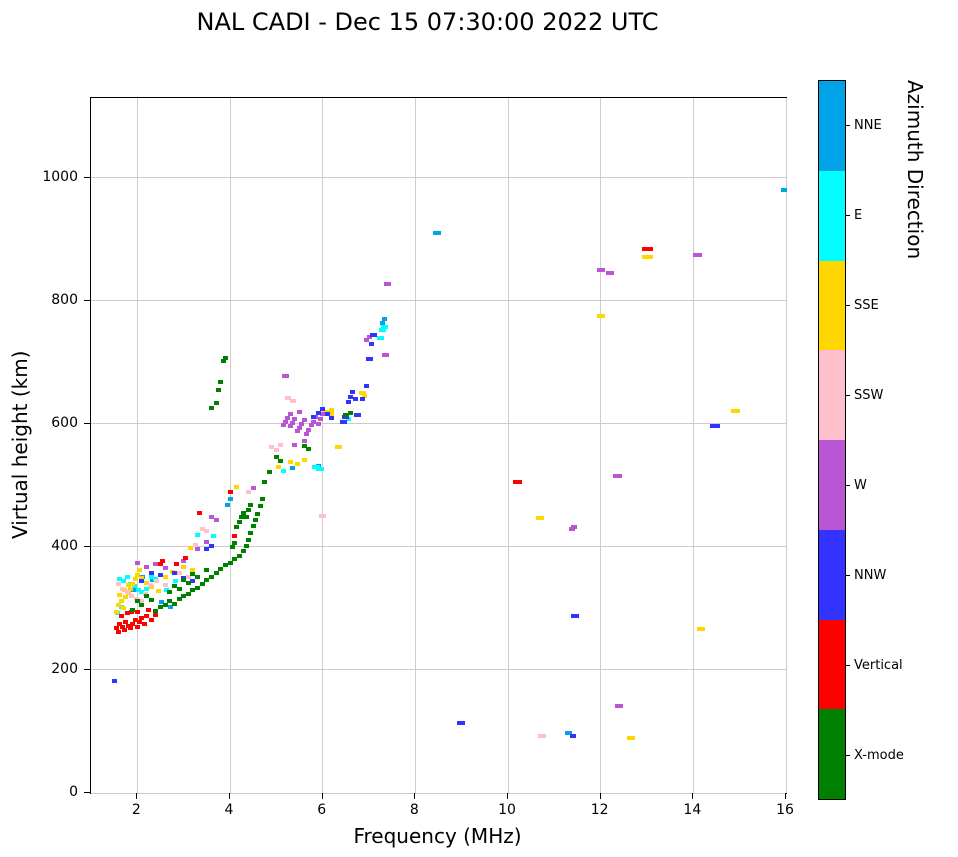 This screenshot has height=857, width=958. I want to click on colorbar-segment-nnw, so click(832, 574).